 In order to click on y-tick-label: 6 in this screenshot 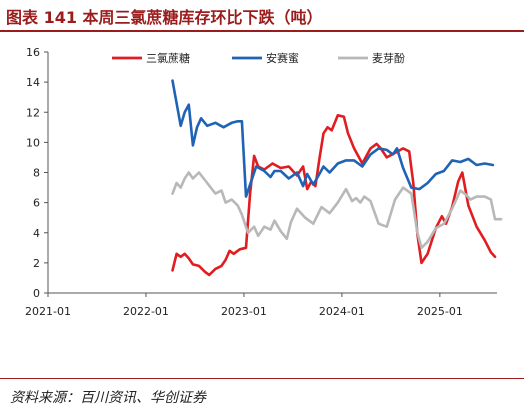, I will do `click(36, 203)`.